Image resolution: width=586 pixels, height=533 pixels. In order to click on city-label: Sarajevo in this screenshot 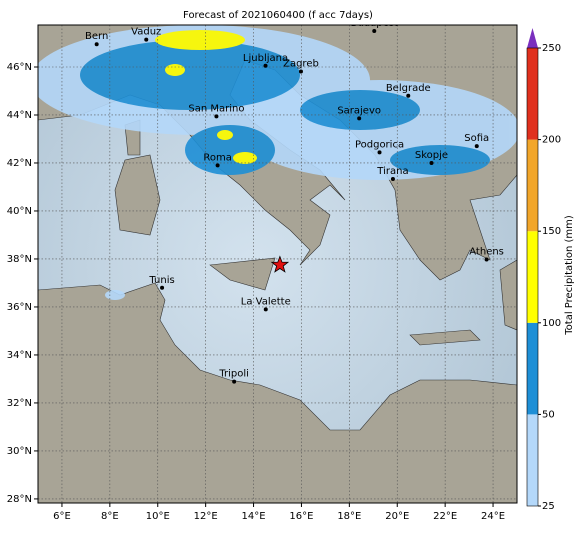, I will do `click(359, 110)`.